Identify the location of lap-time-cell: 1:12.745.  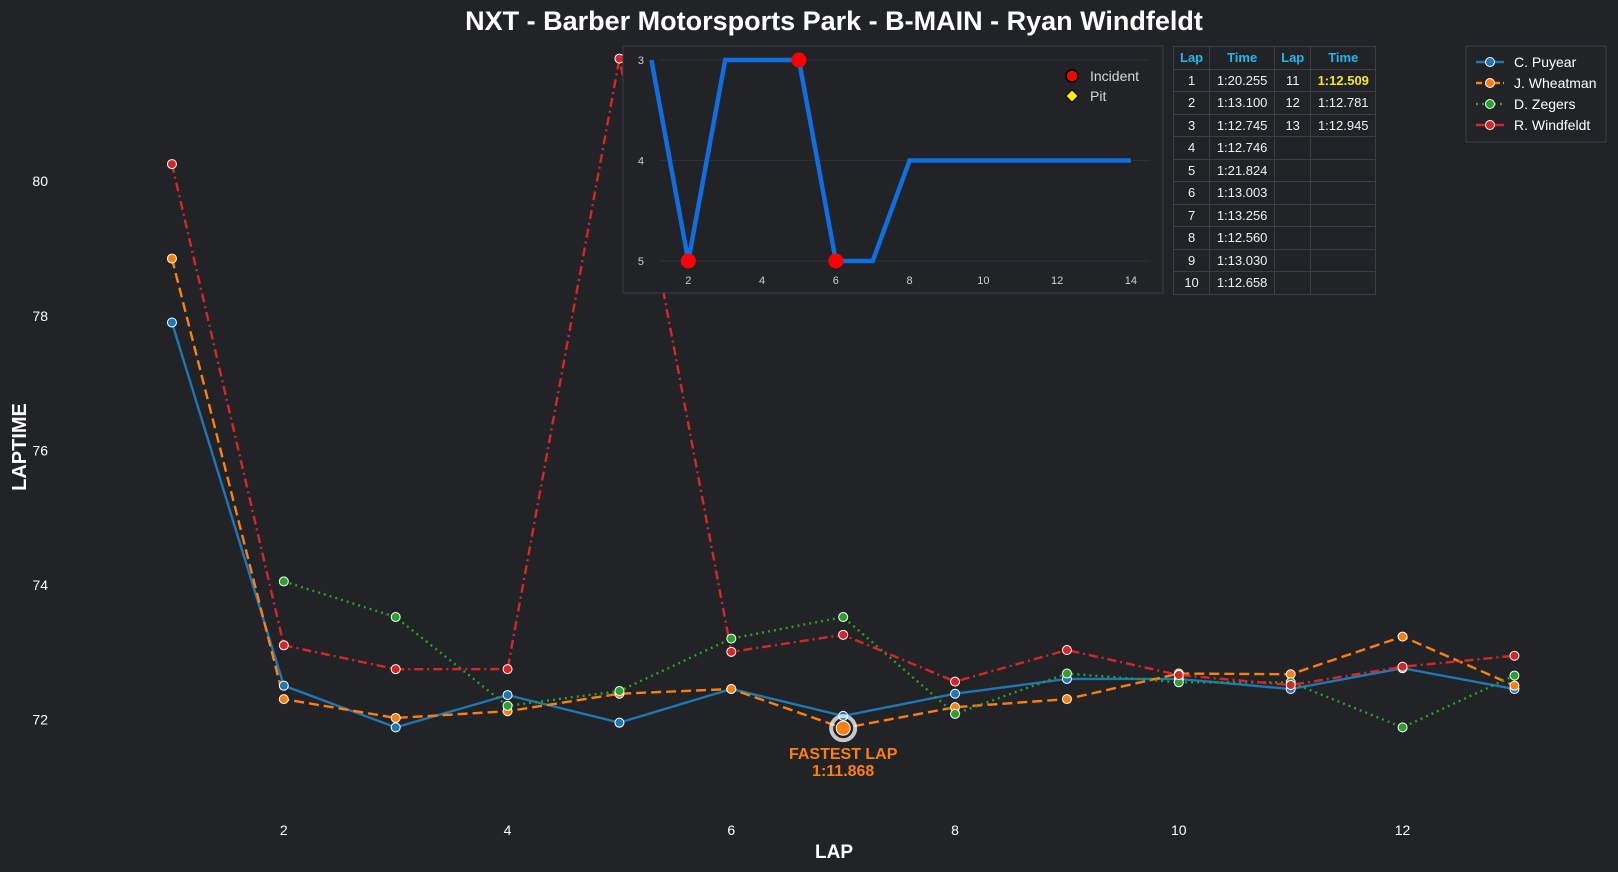
(1242, 125).